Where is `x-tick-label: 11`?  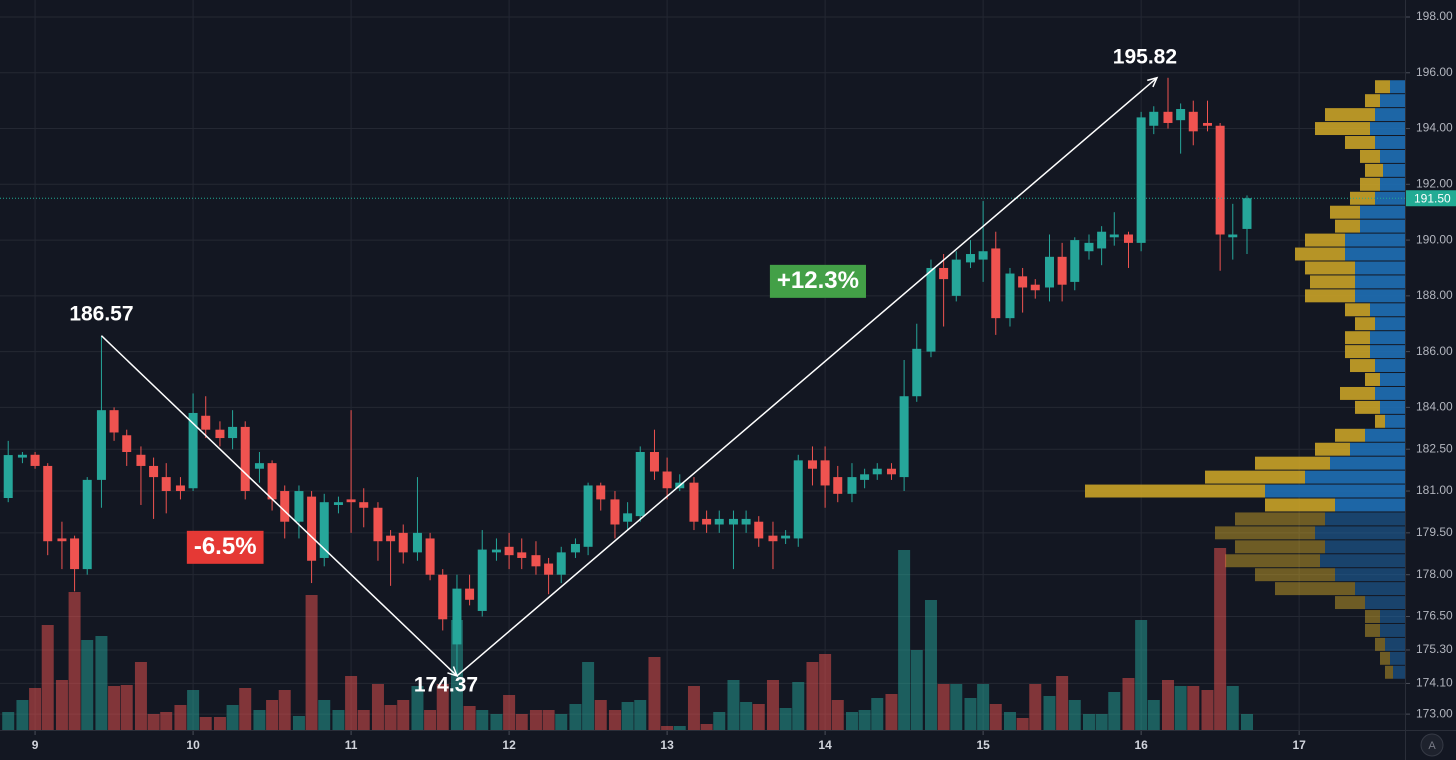
x-tick-label: 11 is located at coordinates (351, 745).